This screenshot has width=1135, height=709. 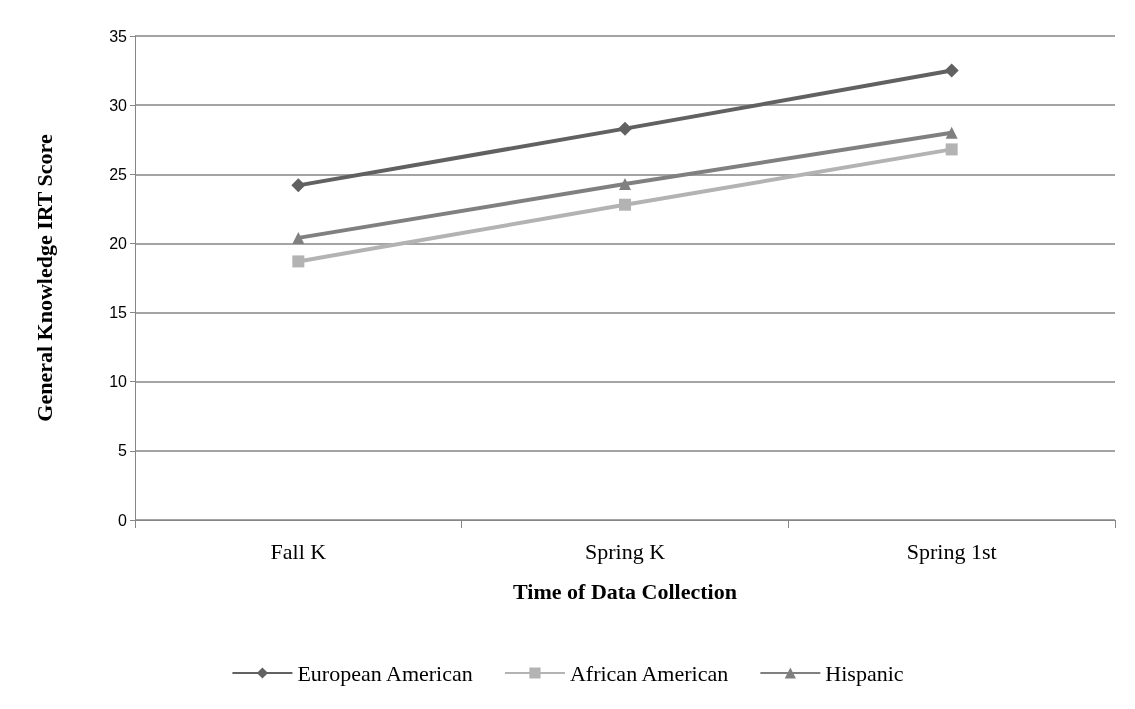 I want to click on y-tick-label: 25, so click(x=118, y=174).